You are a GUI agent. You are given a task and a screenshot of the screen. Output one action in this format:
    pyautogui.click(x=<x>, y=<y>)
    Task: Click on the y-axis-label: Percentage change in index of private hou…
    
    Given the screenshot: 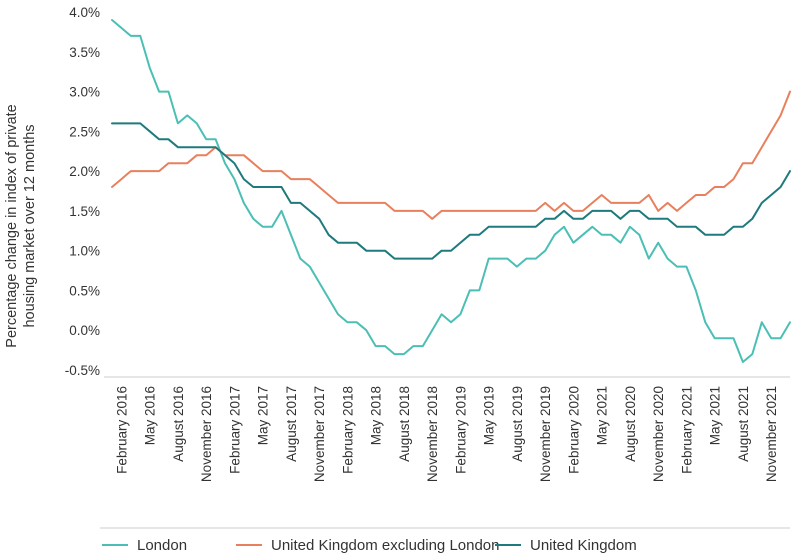 What is the action you would take?
    pyautogui.click(x=21, y=225)
    